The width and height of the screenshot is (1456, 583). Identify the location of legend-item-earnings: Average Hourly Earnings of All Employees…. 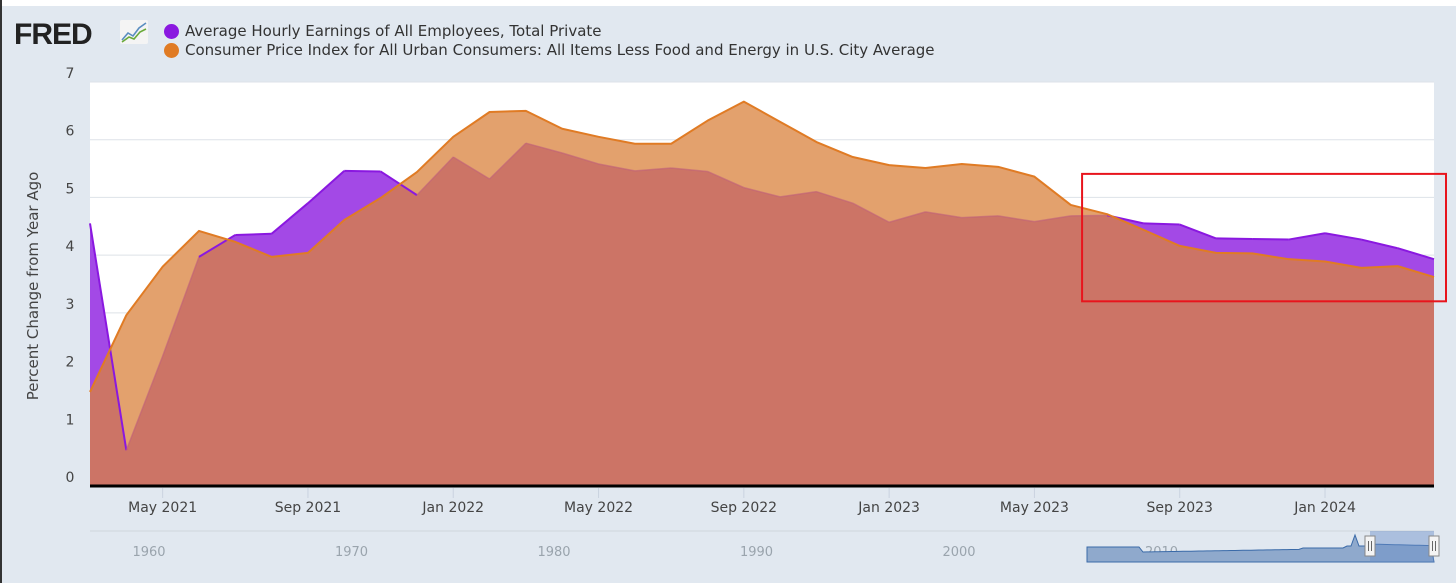
(549, 31).